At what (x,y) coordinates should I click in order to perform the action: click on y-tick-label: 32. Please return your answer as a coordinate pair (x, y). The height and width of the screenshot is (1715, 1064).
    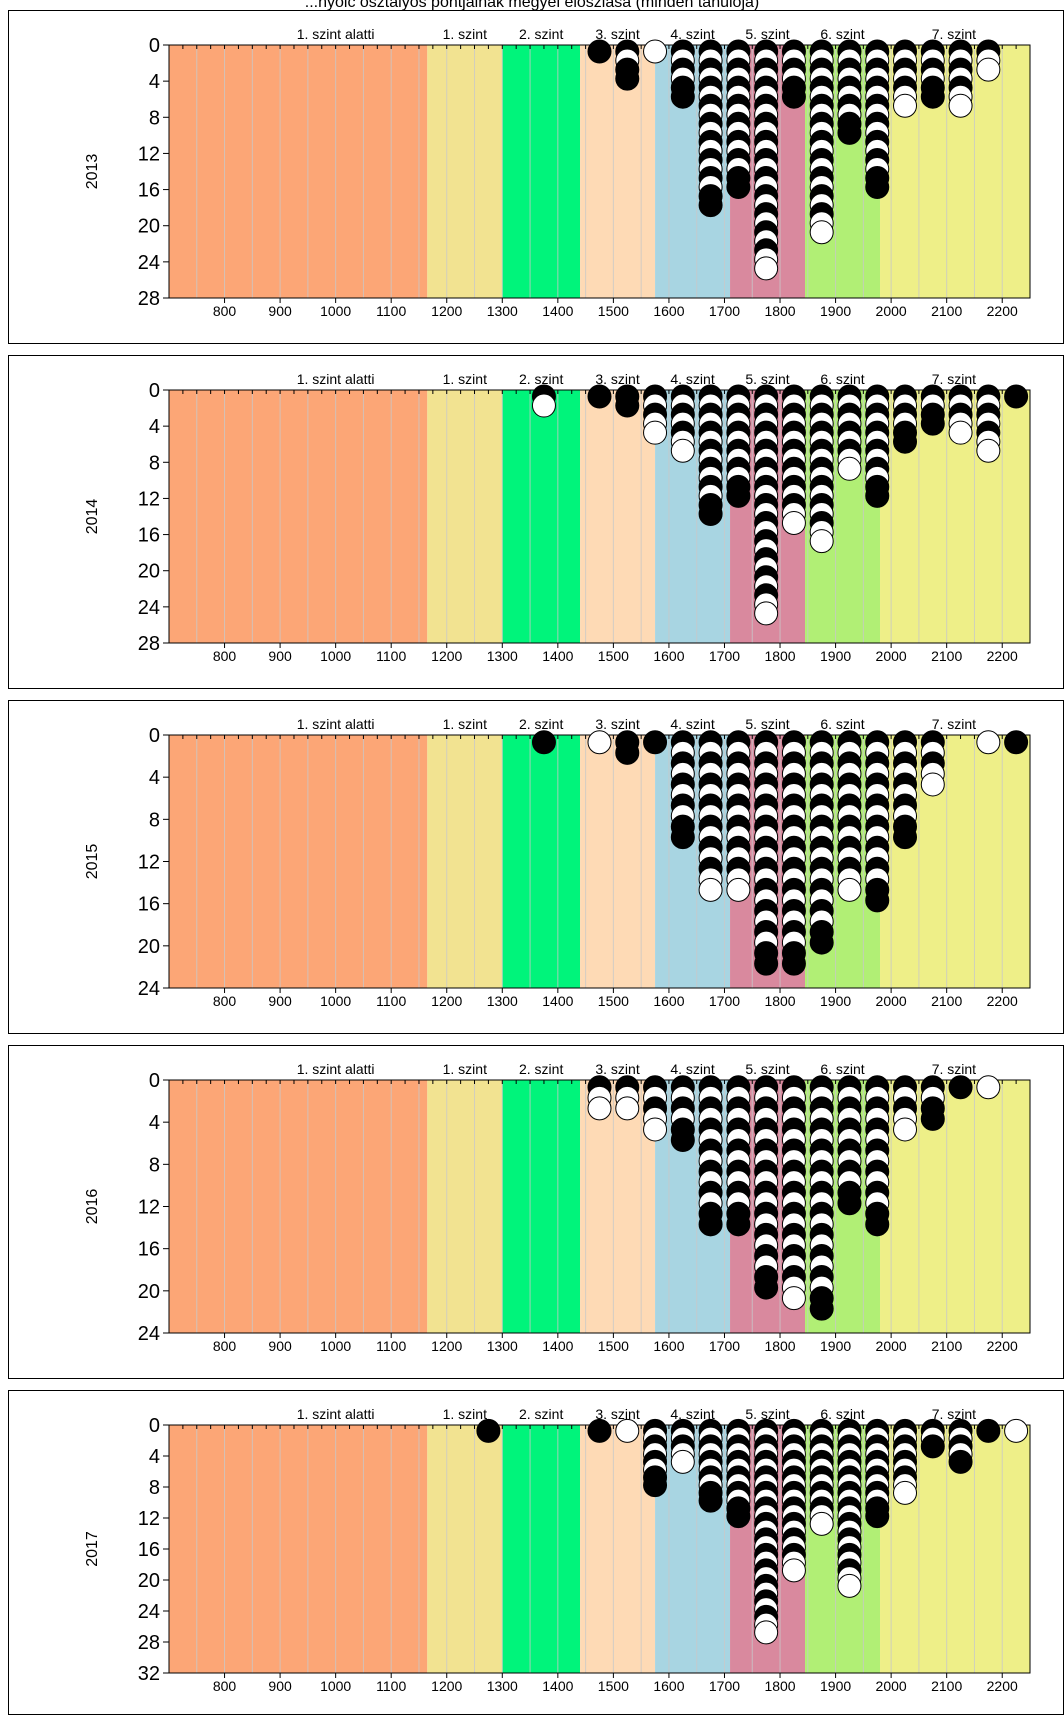
    Looking at the image, I should click on (149, 1674).